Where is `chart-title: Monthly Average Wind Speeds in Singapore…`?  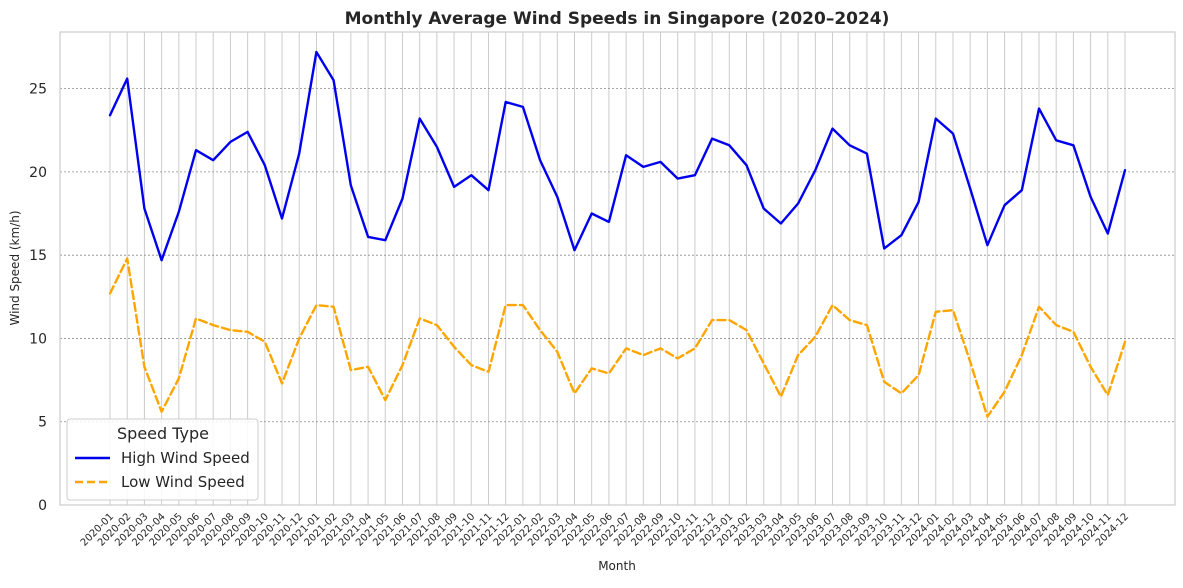
chart-title: Monthly Average Wind Speeds in Singapore… is located at coordinates (617, 19).